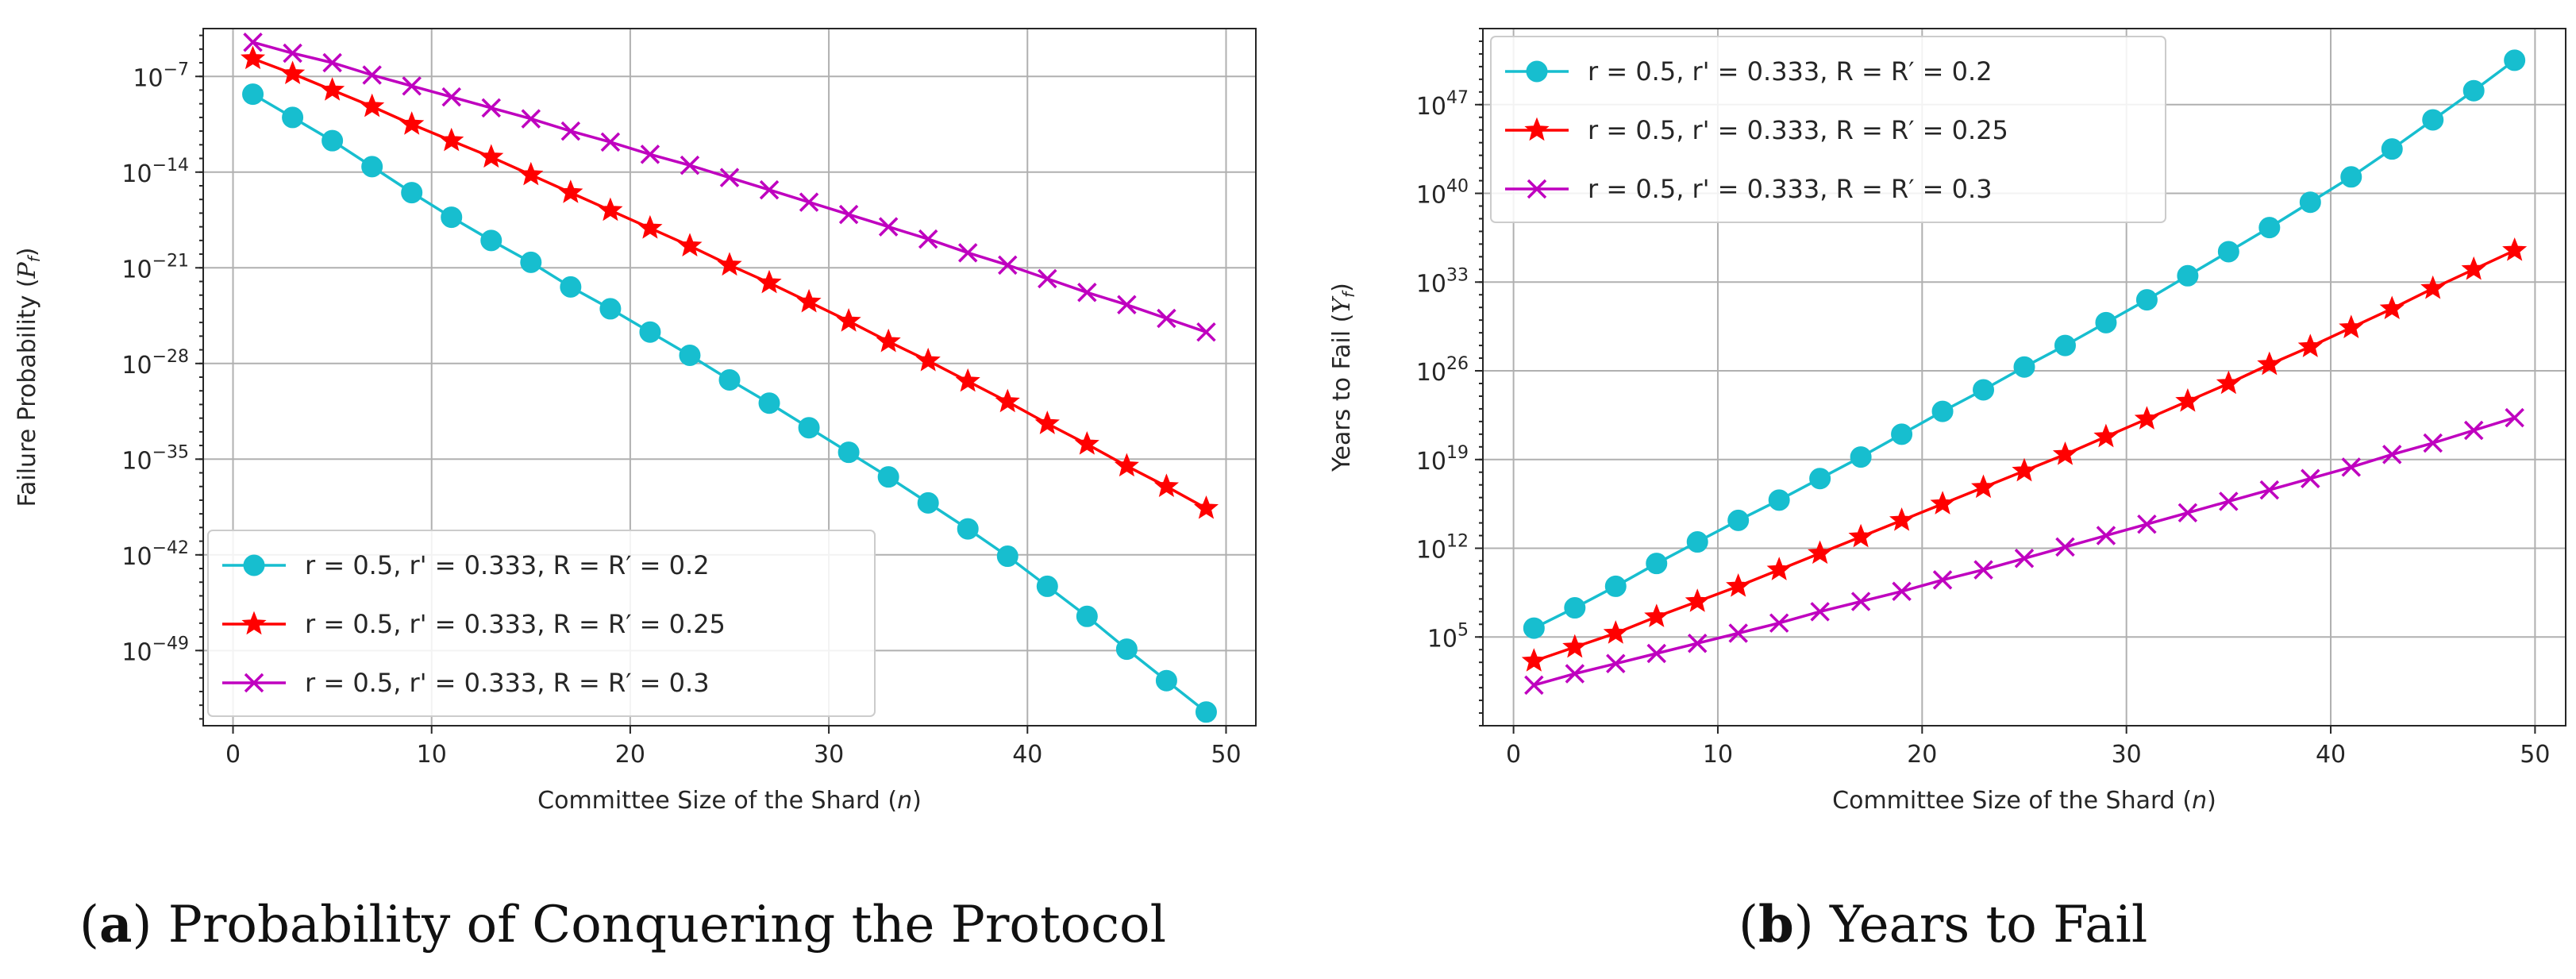 The image size is (2576, 979). I want to click on y-tick-label: 10−42, so click(155, 554).